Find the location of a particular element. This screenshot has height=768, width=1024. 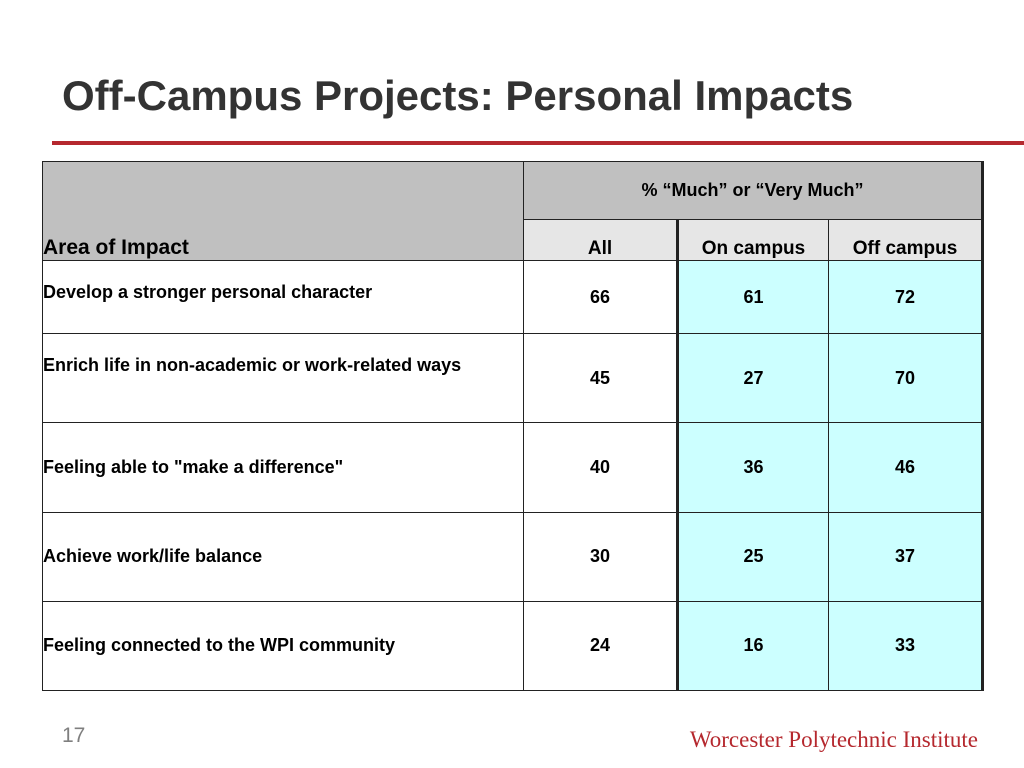

cell-off-campus: 33 is located at coordinates (906, 646).